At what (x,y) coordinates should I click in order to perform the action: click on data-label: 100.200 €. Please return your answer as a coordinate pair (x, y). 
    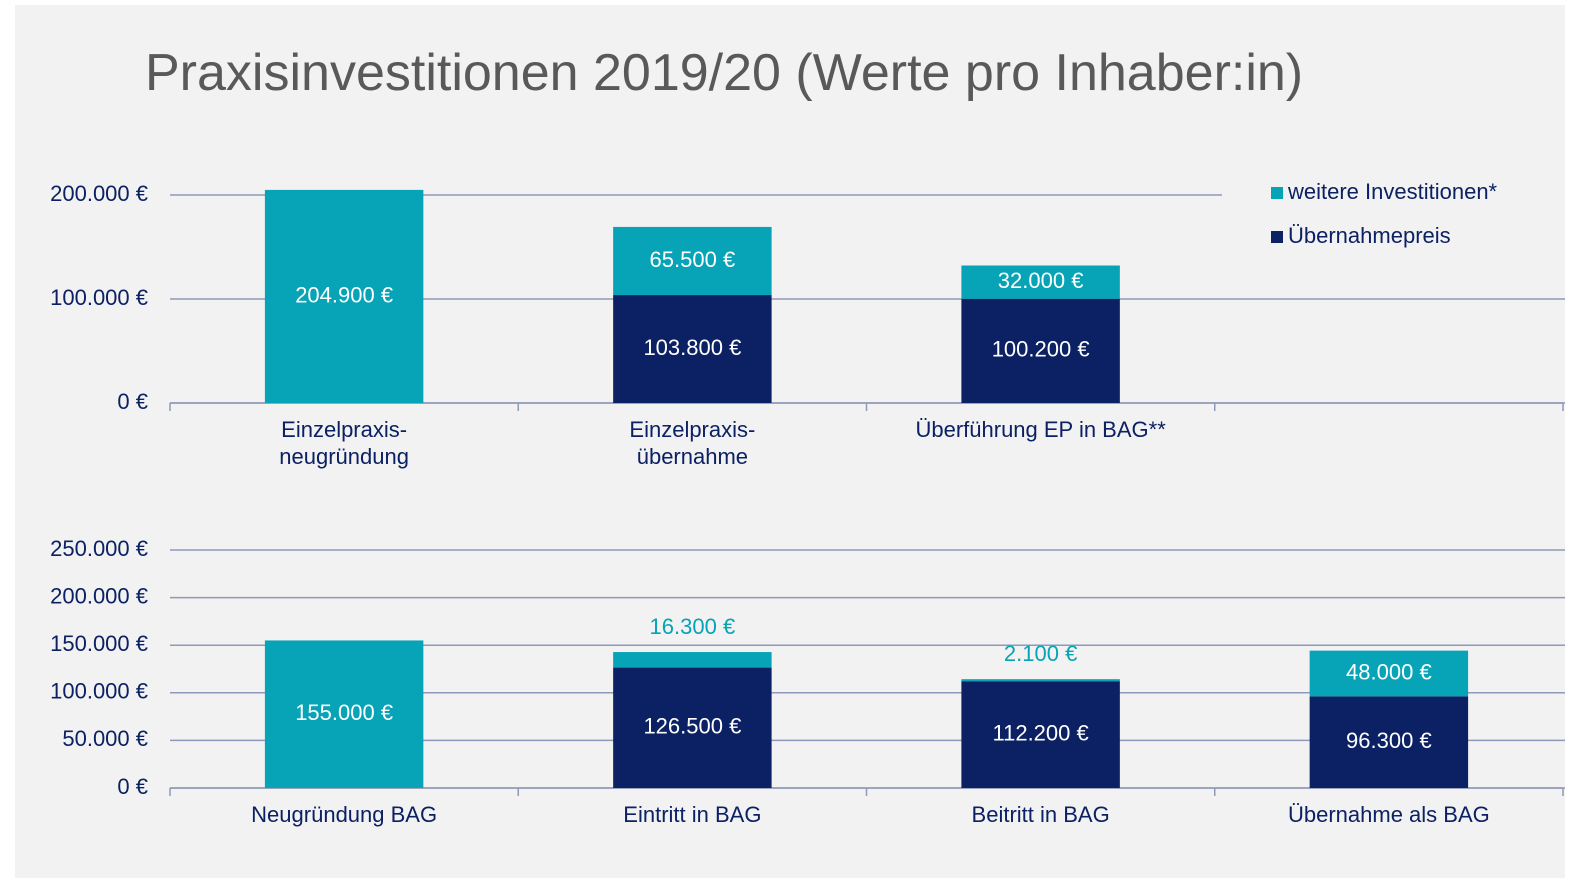
    Looking at the image, I should click on (1041, 349).